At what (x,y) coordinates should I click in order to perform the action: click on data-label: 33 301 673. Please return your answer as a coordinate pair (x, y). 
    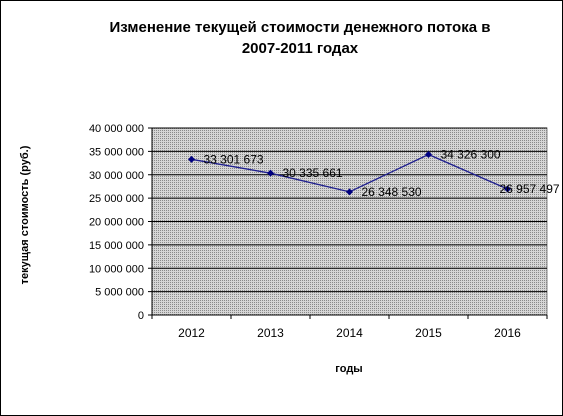
    Looking at the image, I should click on (234, 159).